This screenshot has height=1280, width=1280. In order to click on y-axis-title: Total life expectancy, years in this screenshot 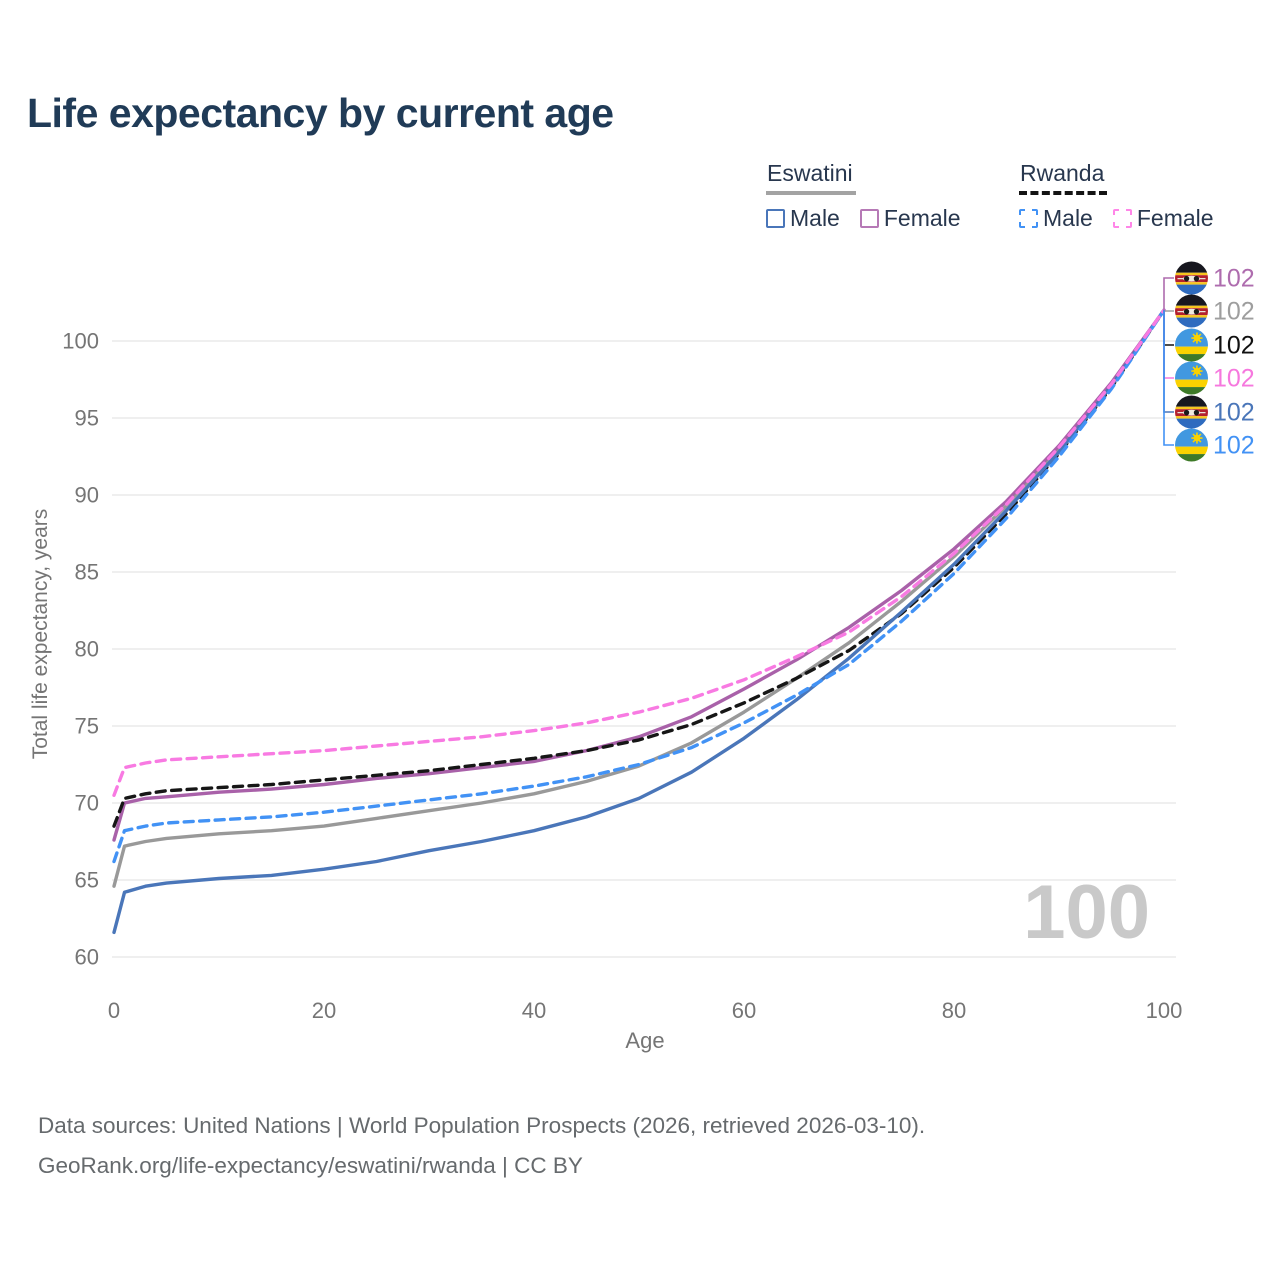, I will do `click(40, 634)`.